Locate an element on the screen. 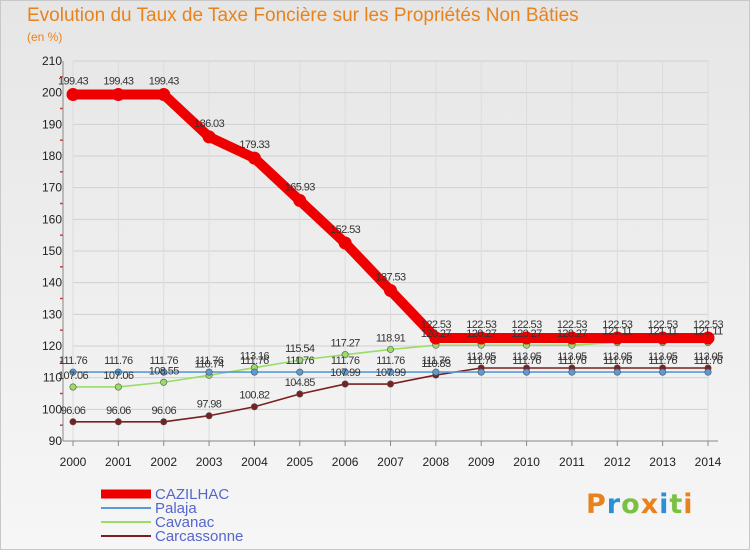 The height and width of the screenshot is (550, 750). data-label-cazilhac: 165.93 is located at coordinates (300, 188).